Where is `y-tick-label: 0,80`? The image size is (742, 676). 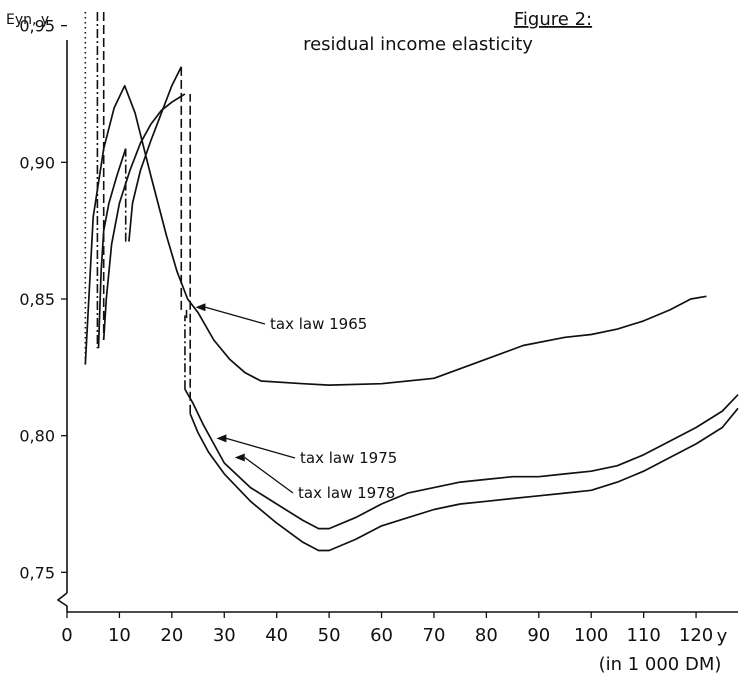 y-tick-label: 0,80 is located at coordinates (37, 436).